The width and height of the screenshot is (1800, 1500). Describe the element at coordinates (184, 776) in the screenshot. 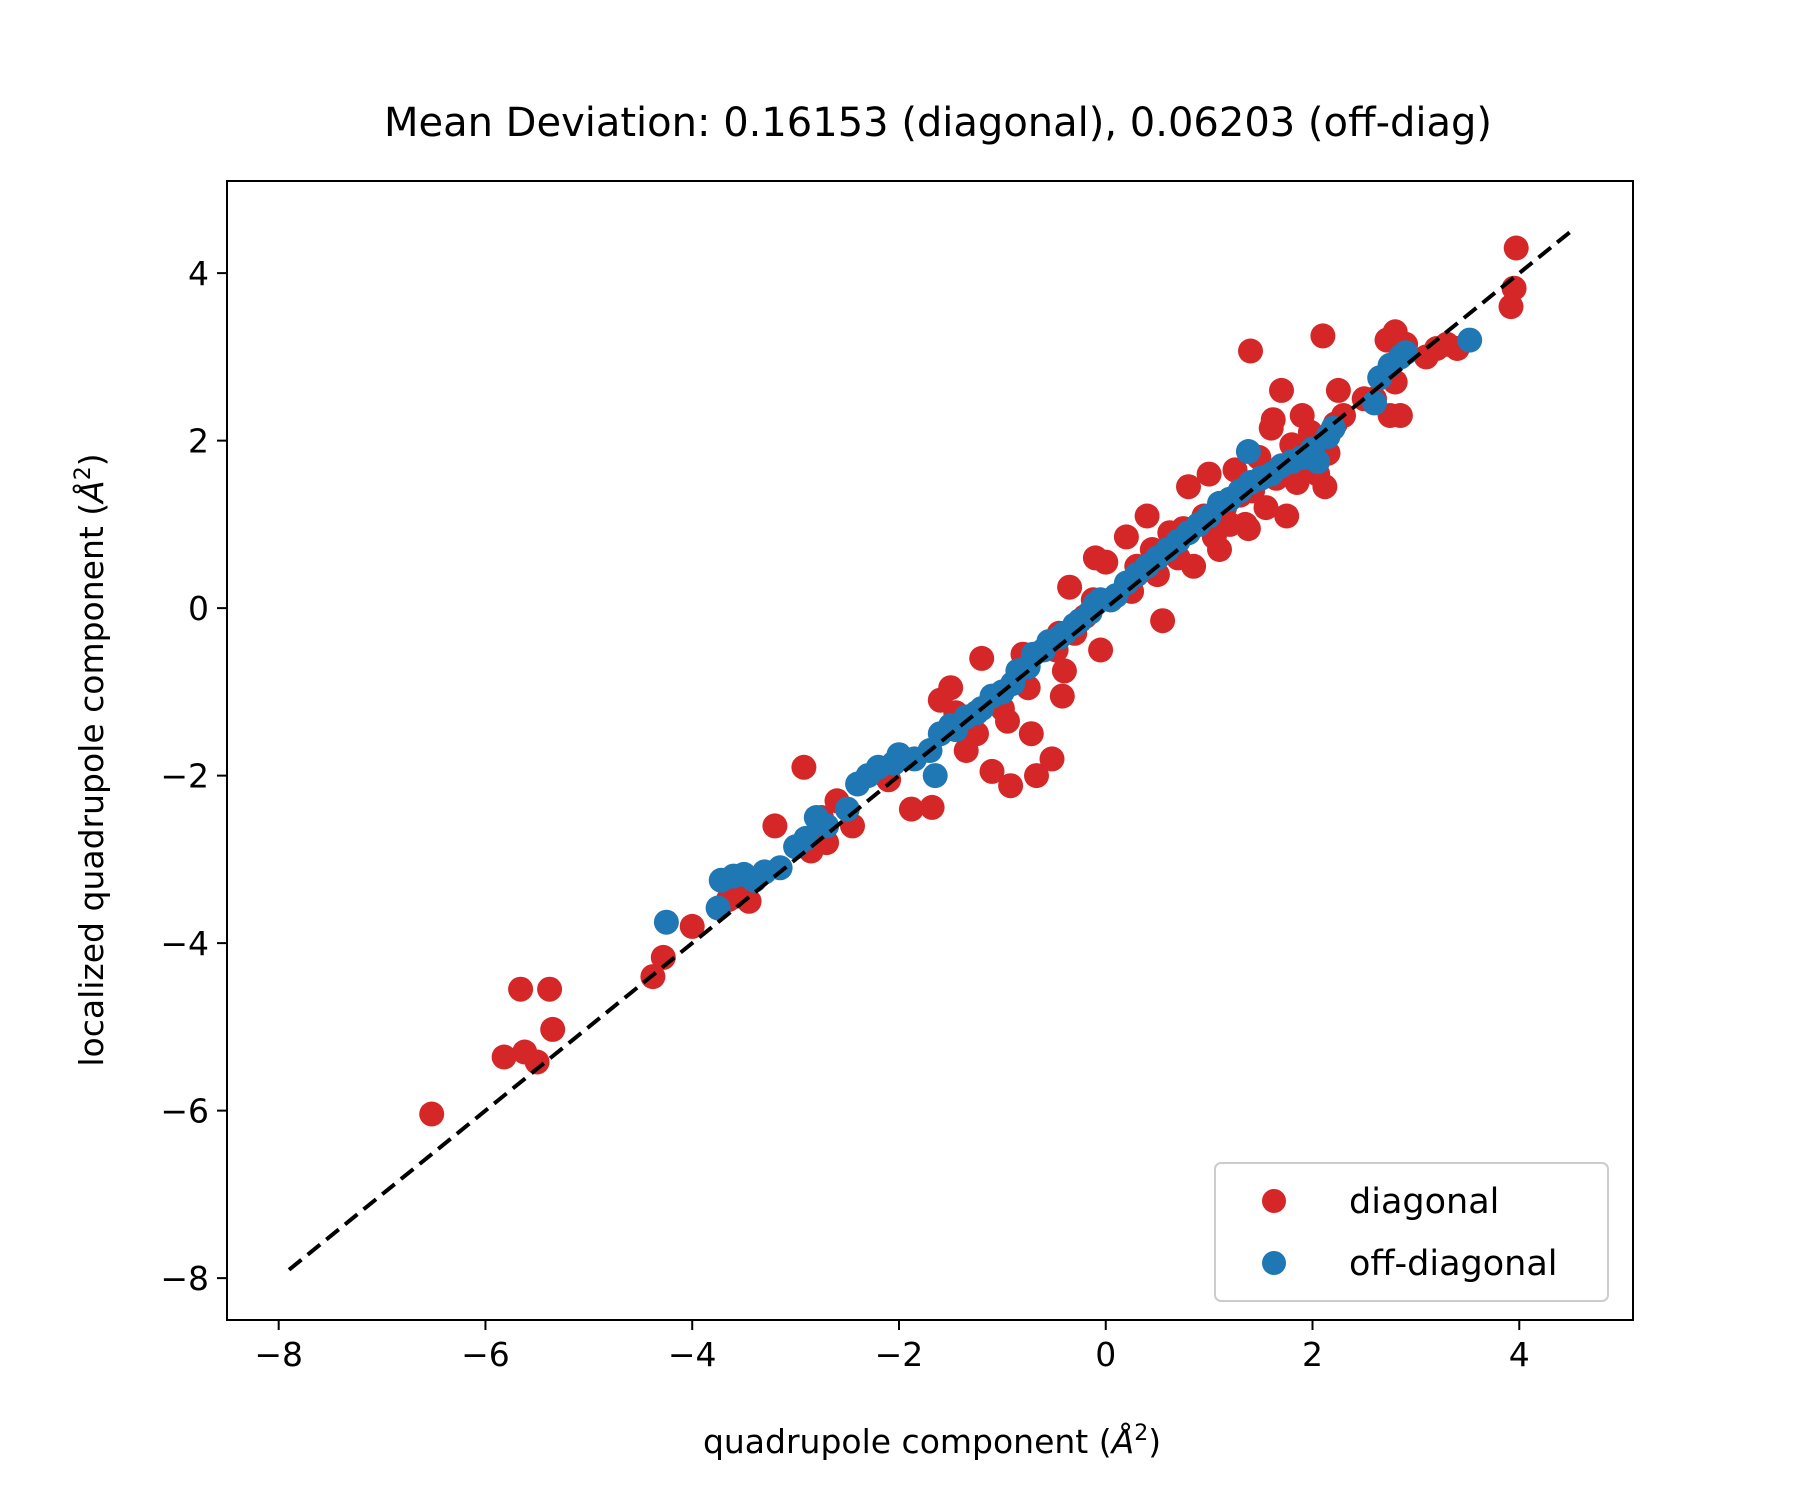

I see `y-tick-label: −2` at that location.